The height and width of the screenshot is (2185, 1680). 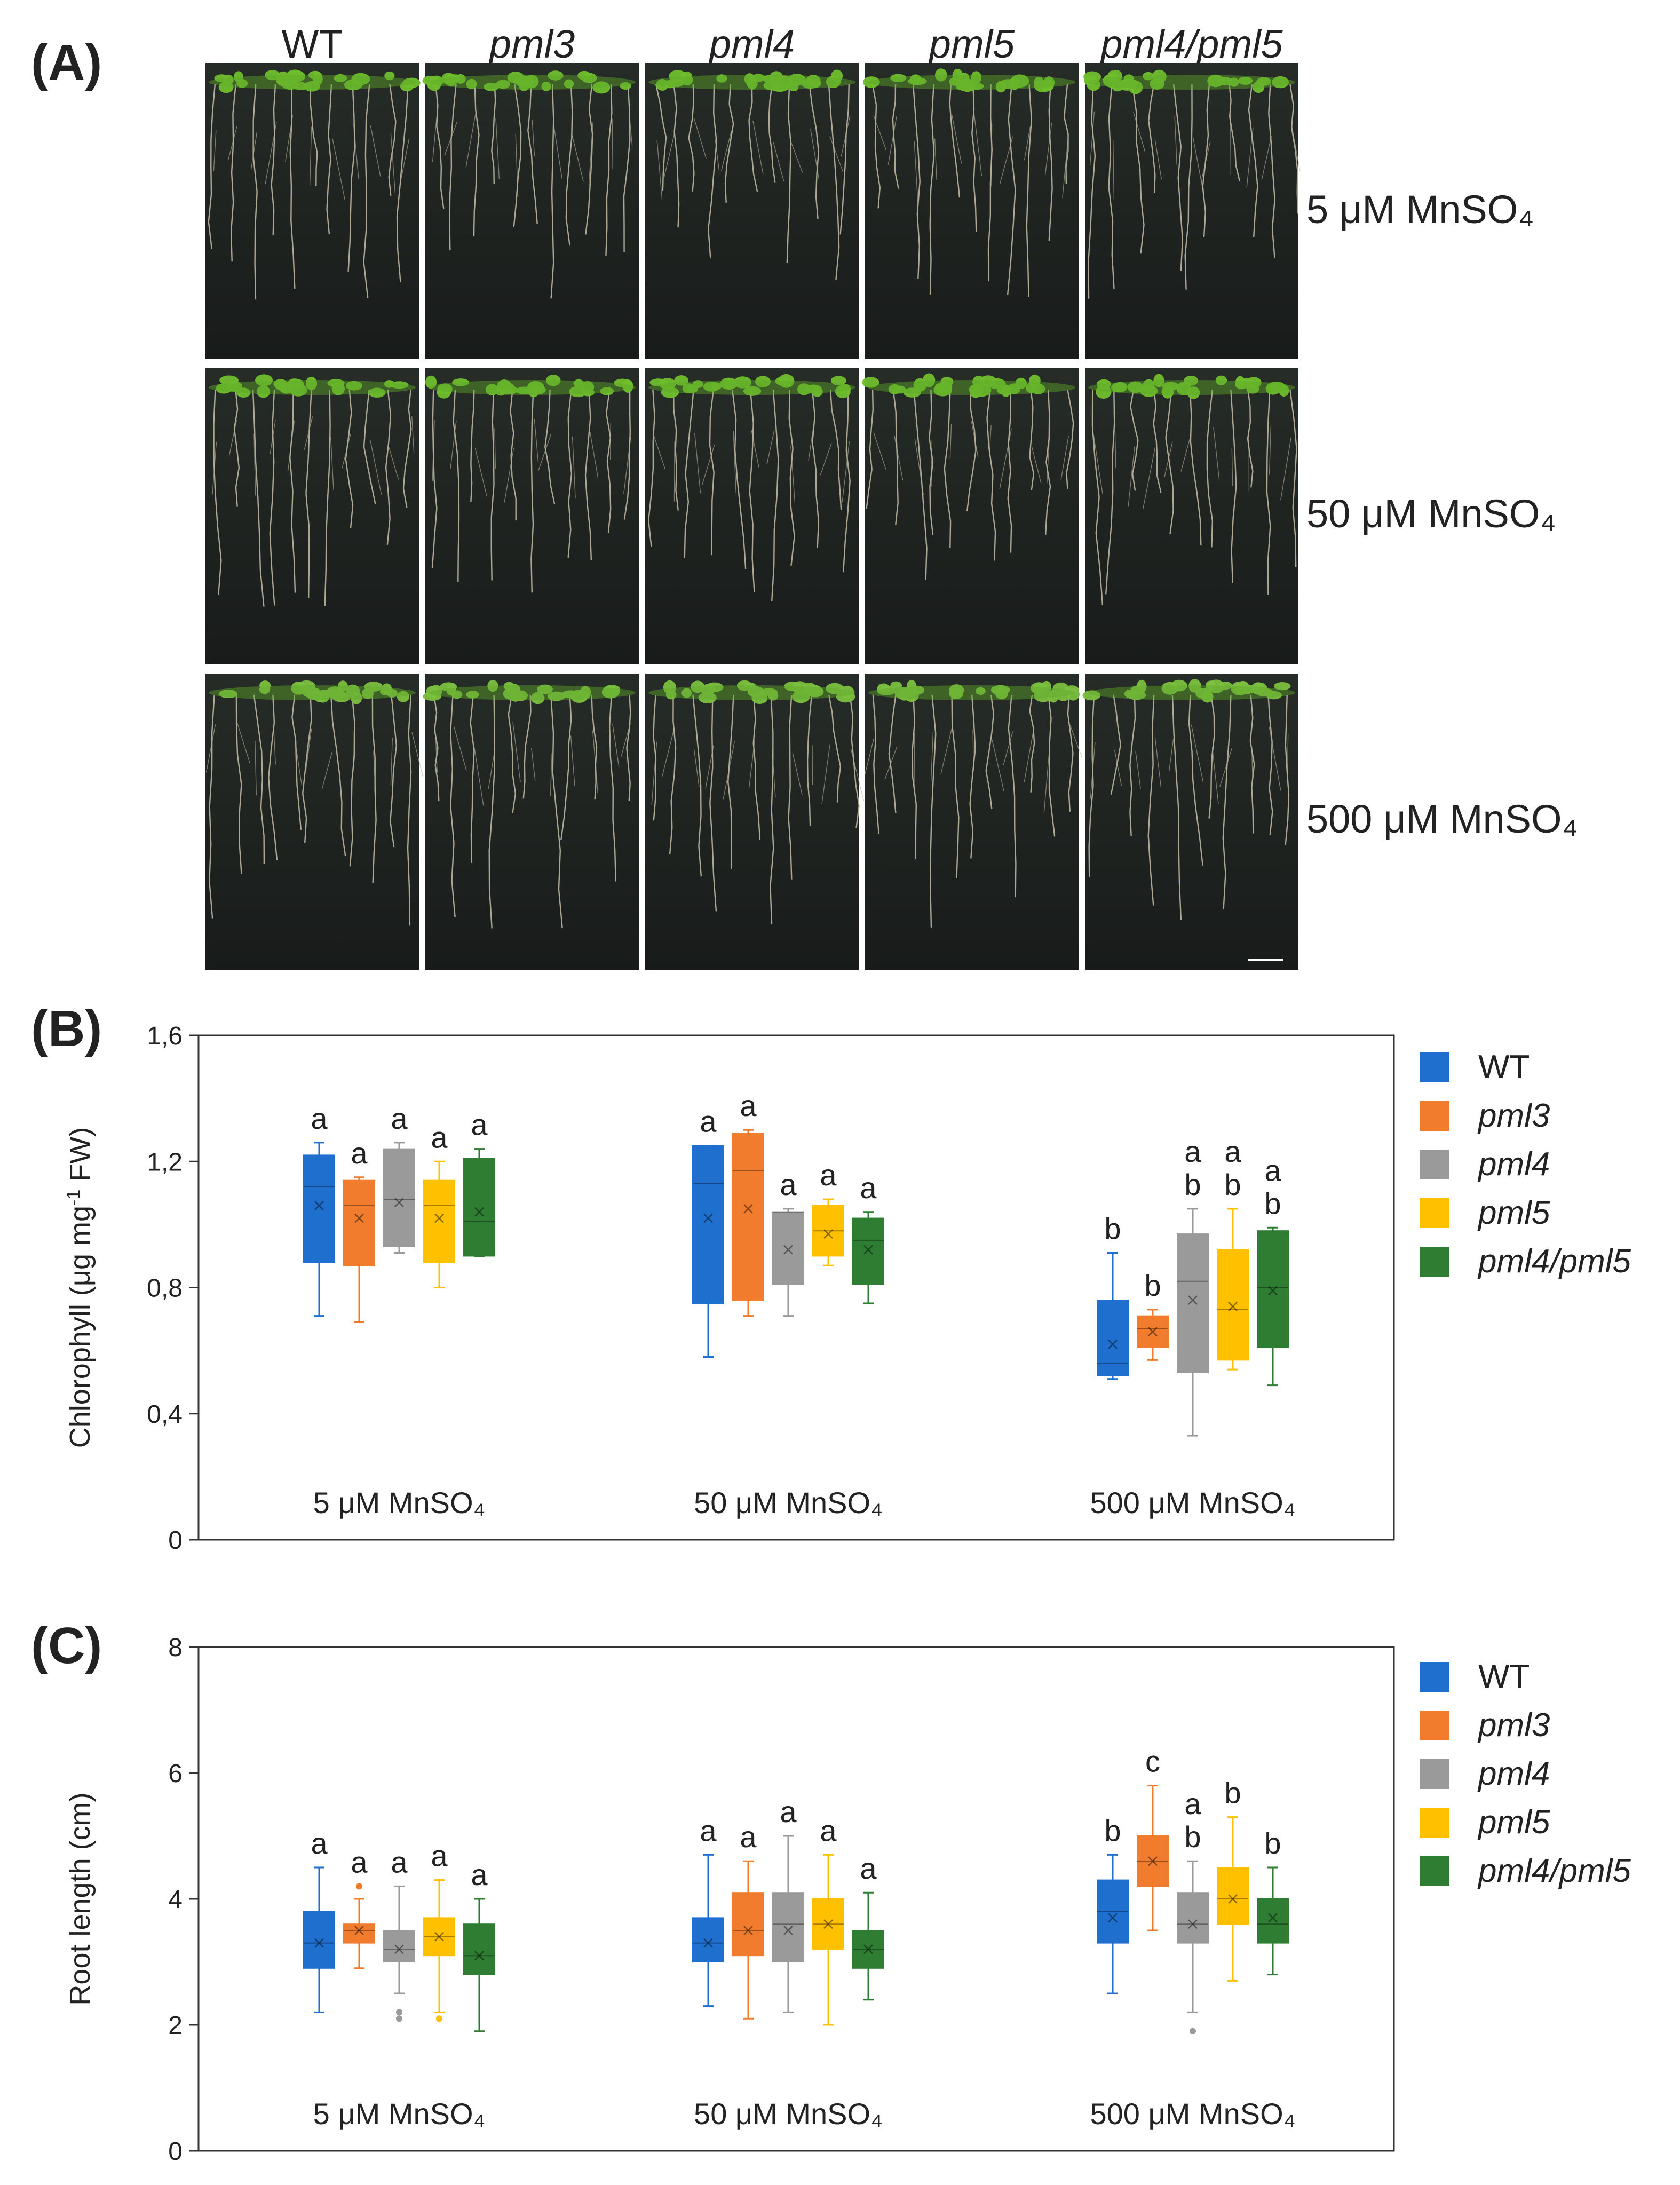 What do you see at coordinates (312, 516) in the screenshot?
I see `plate-image-r2-c1` at bounding box center [312, 516].